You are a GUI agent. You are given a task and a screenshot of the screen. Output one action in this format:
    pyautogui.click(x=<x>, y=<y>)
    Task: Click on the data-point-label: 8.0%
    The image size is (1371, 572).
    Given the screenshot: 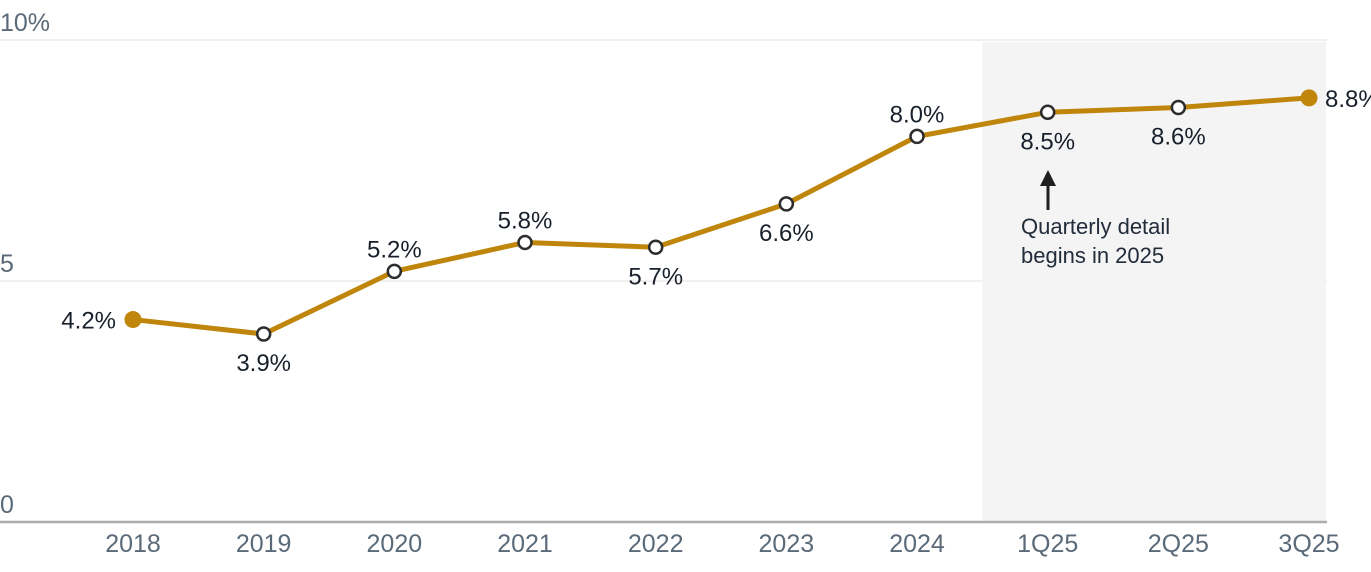 What is the action you would take?
    pyautogui.click(x=917, y=114)
    